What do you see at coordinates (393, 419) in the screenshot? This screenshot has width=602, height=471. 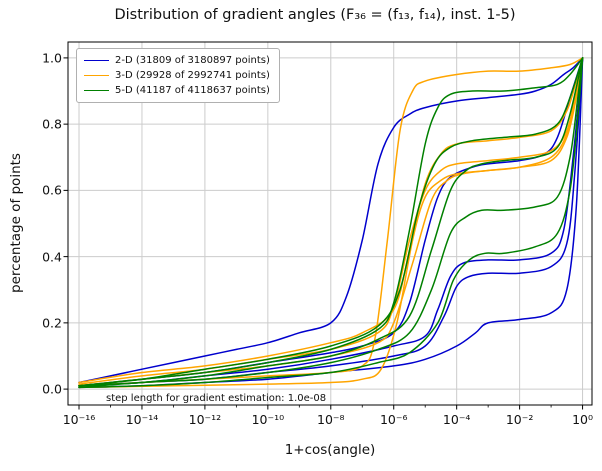 I see `x-tick-label: 10⁻⁶` at bounding box center [393, 419].